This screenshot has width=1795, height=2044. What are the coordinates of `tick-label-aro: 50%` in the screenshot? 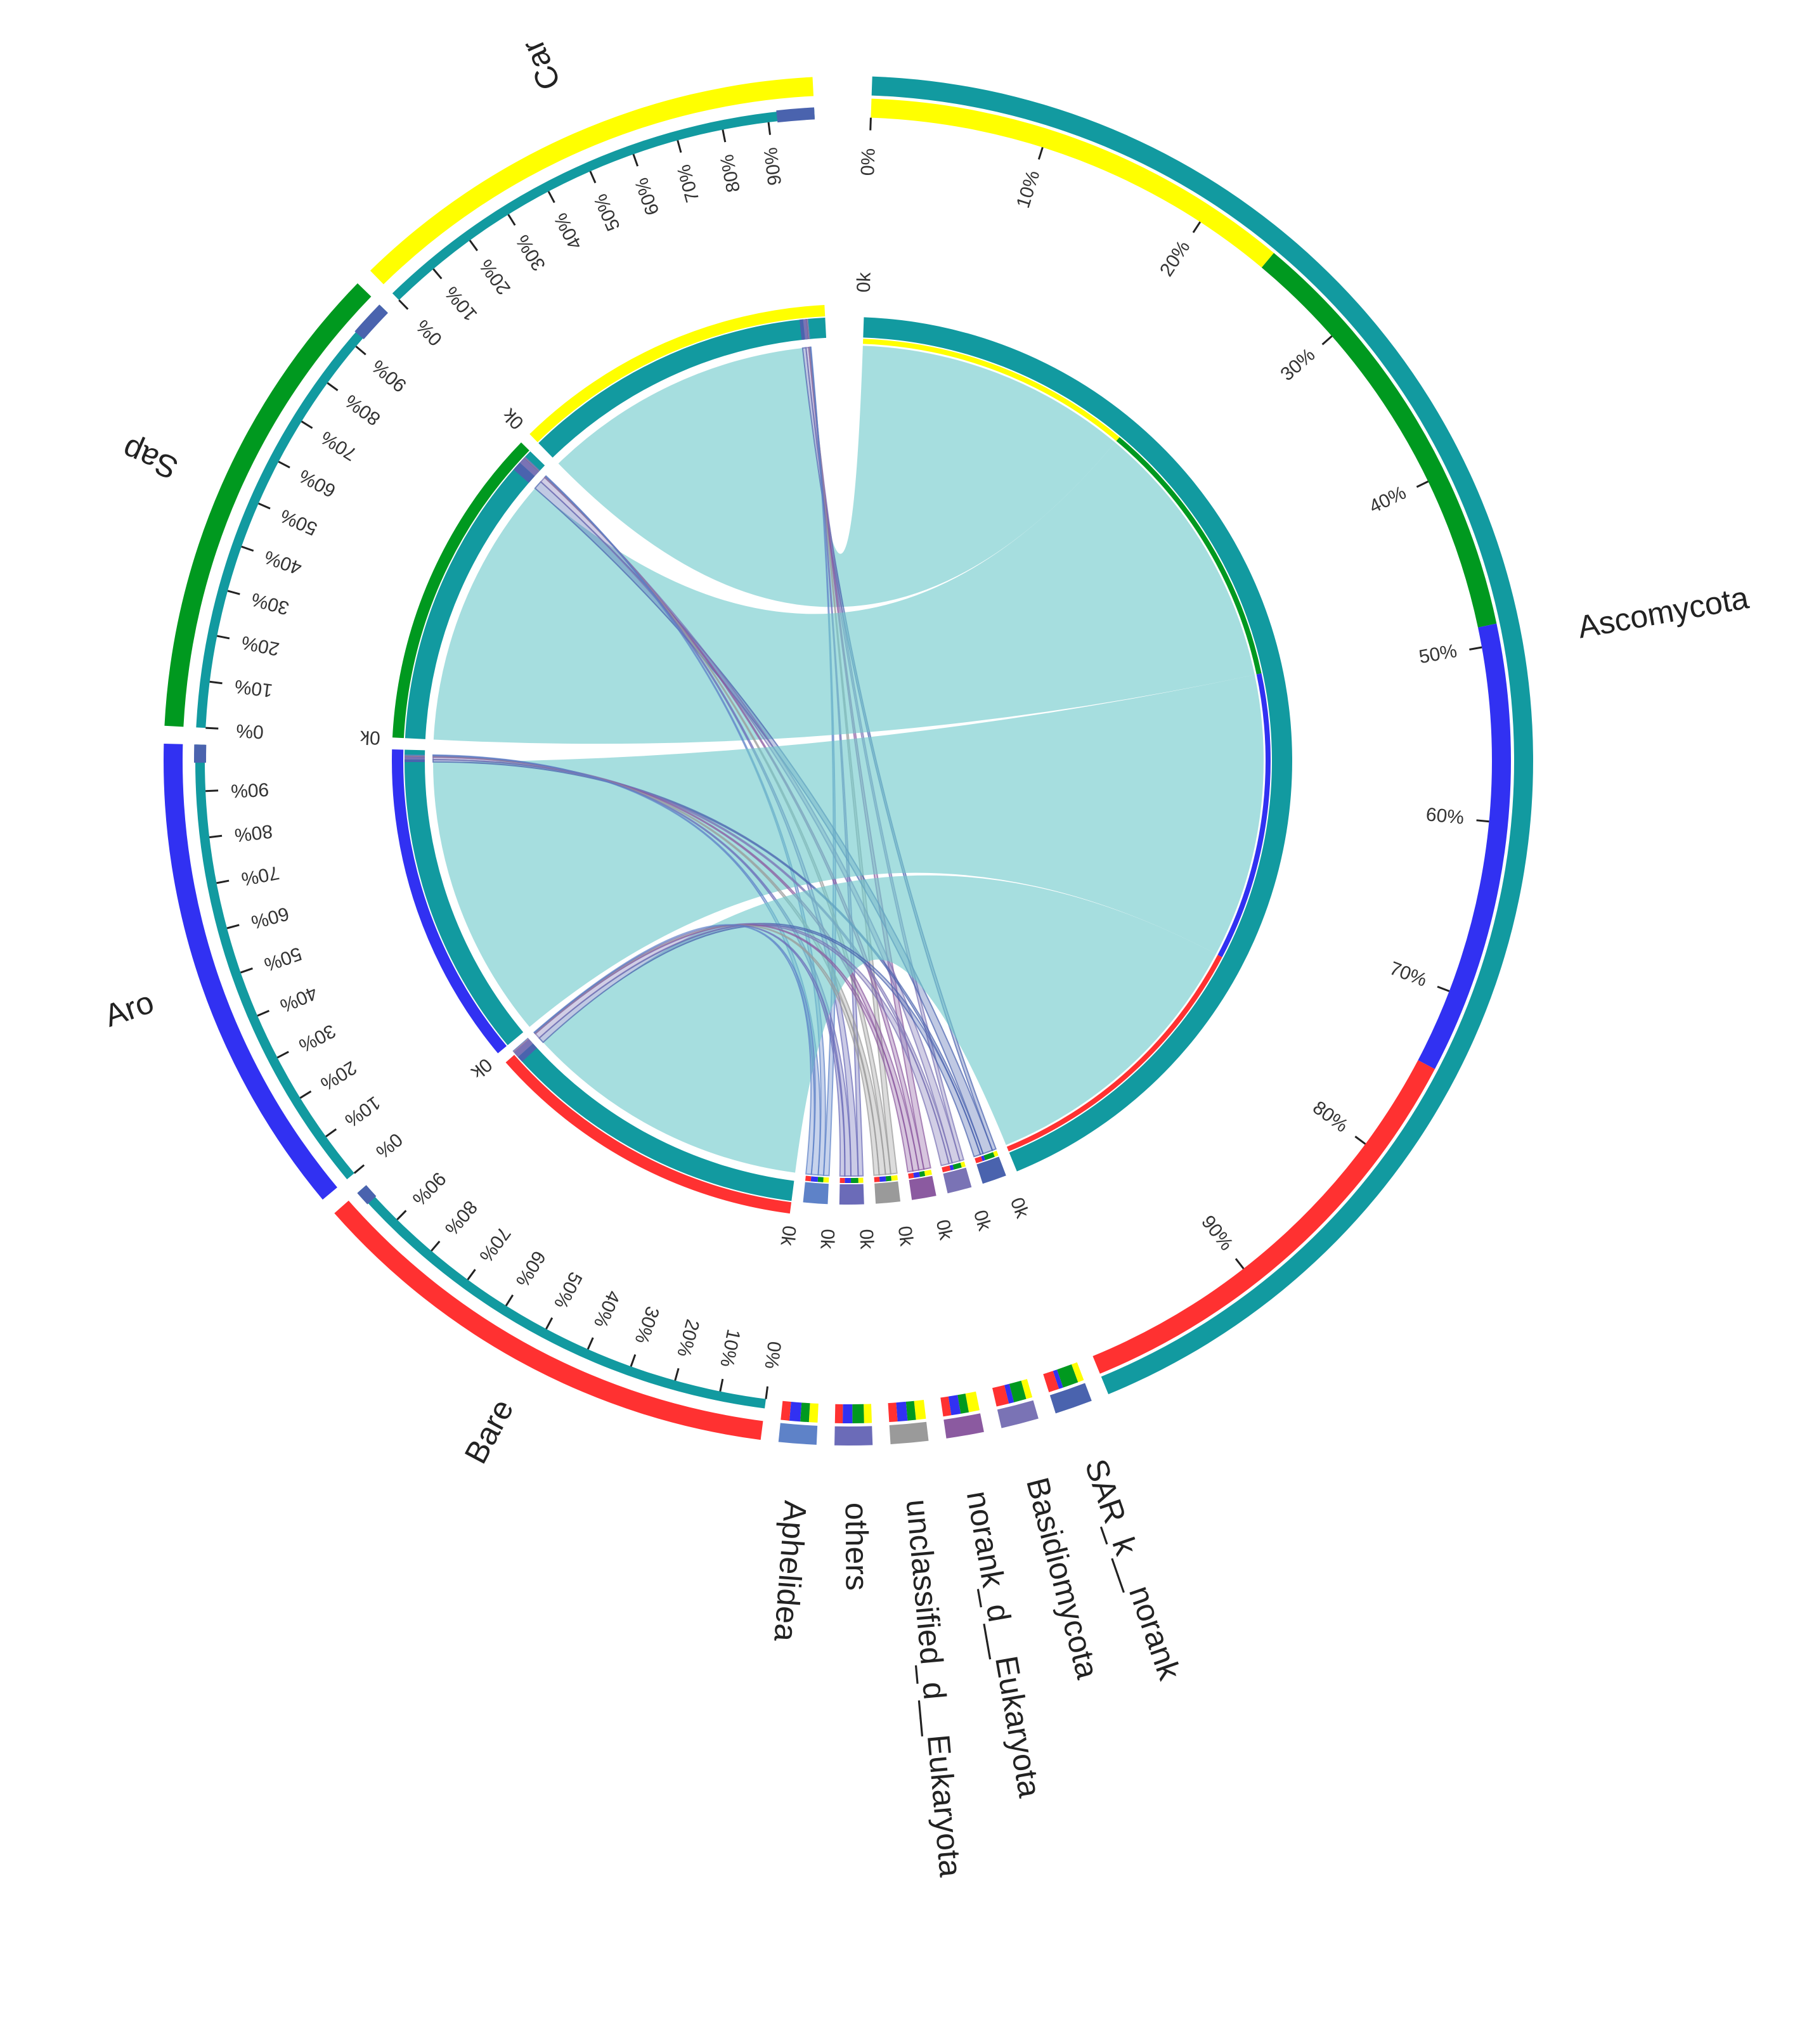 It's located at (283, 959).